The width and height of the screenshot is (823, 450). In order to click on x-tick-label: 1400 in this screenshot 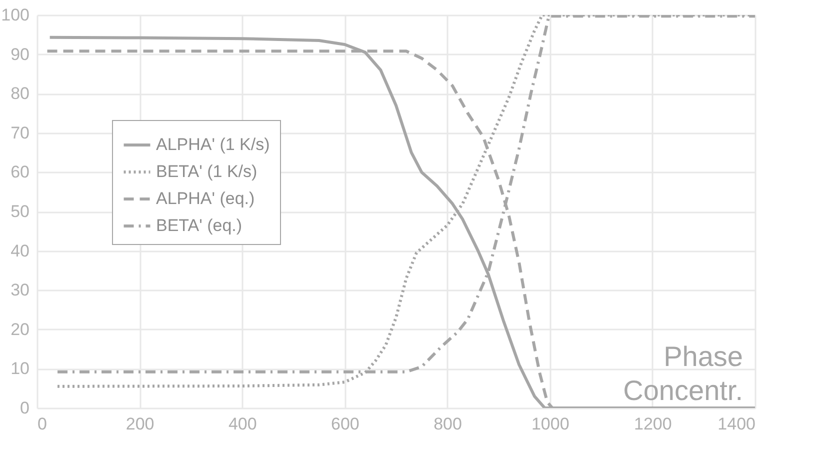, I will do `click(737, 424)`.